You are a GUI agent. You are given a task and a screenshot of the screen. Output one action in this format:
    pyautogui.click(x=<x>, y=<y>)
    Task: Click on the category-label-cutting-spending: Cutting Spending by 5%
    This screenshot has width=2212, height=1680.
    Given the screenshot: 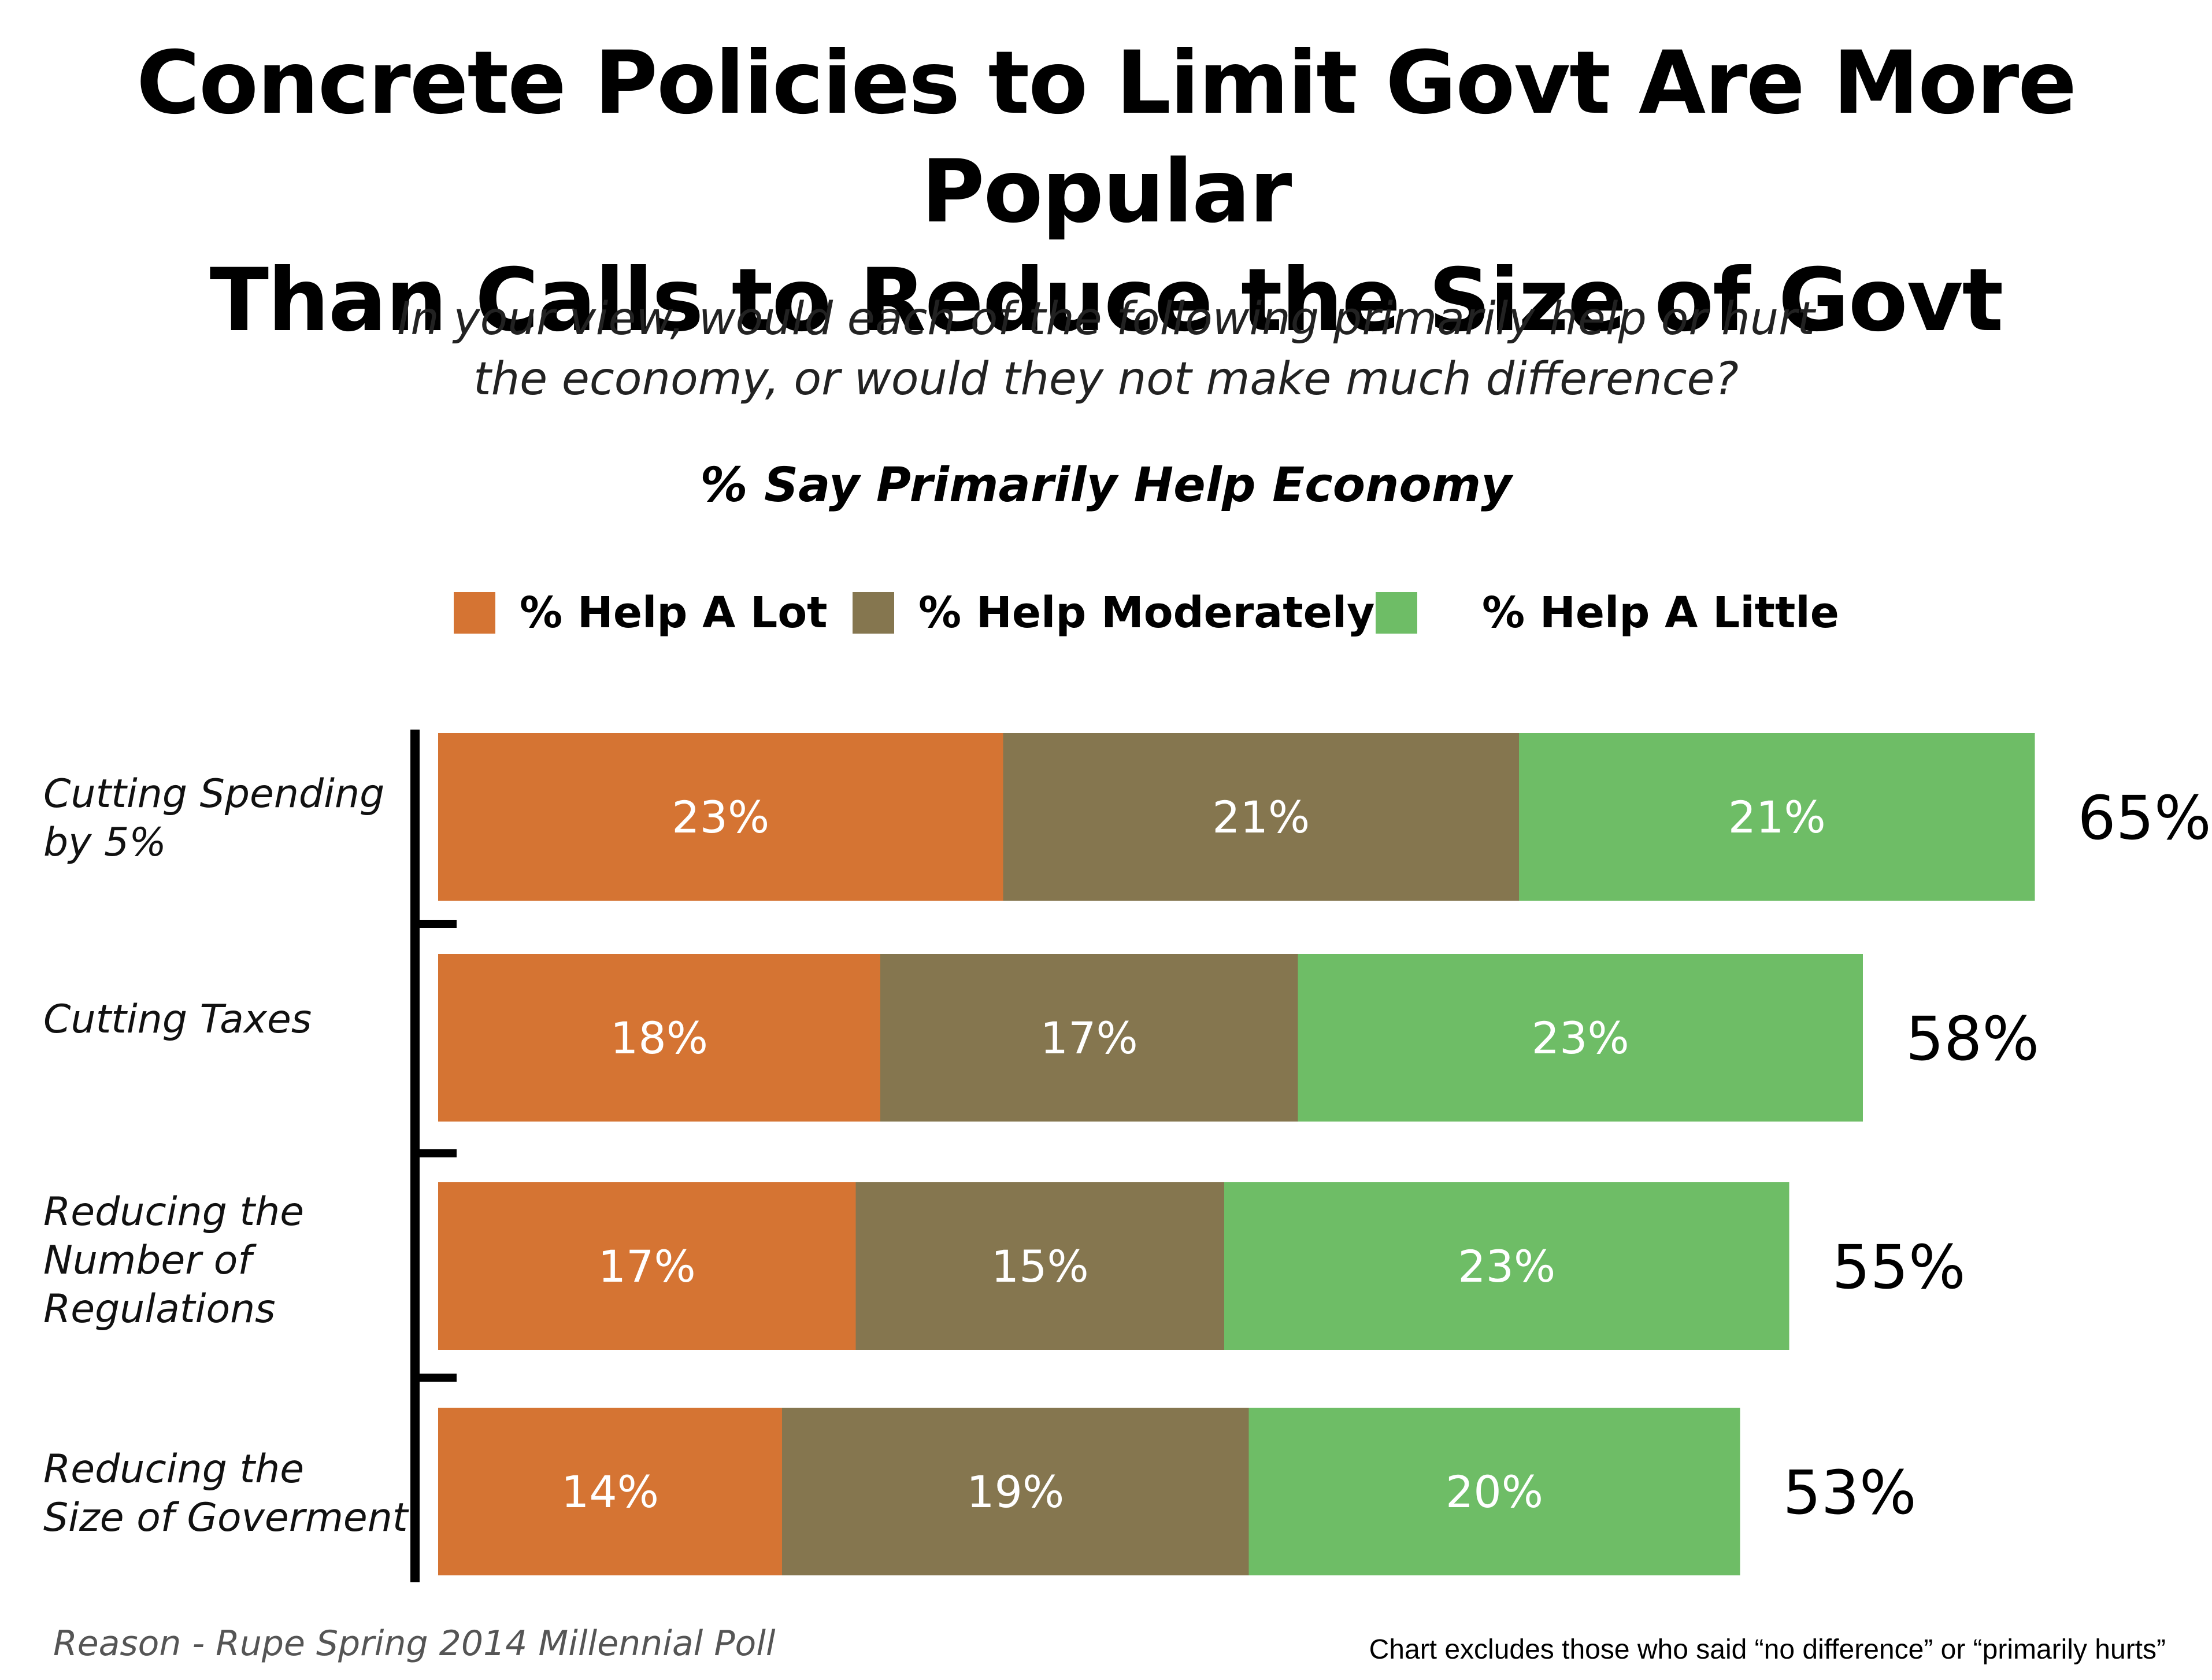 What is the action you would take?
    pyautogui.click(x=214, y=818)
    